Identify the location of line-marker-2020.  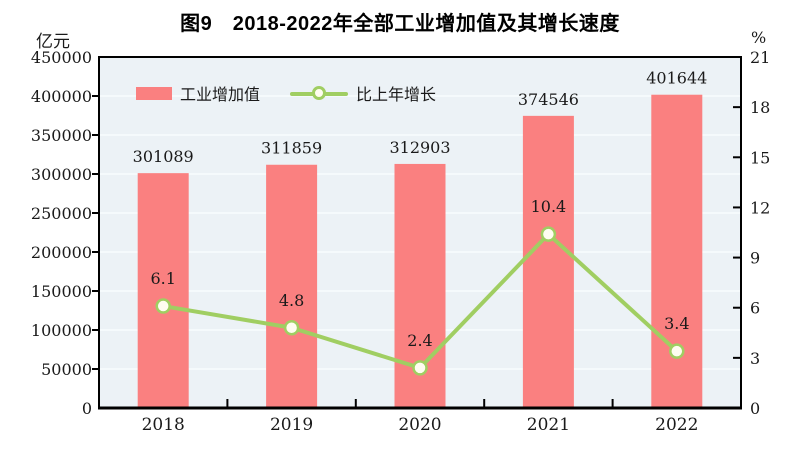
(420, 368).